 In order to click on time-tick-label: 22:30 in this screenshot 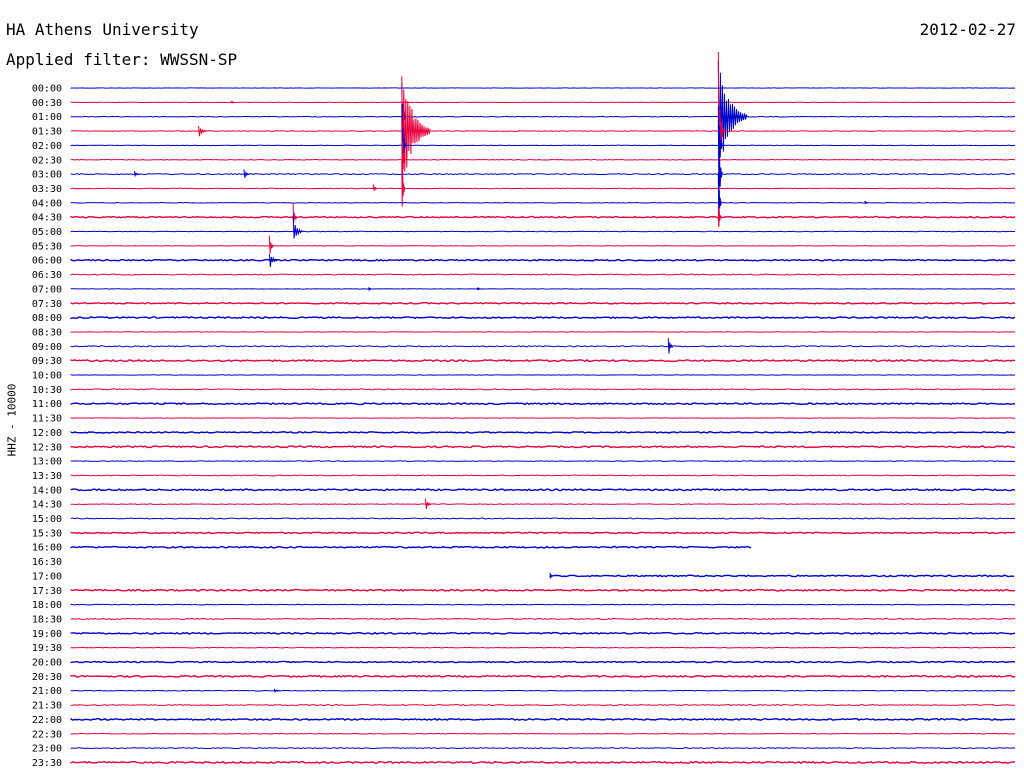, I will do `click(47, 734)`.